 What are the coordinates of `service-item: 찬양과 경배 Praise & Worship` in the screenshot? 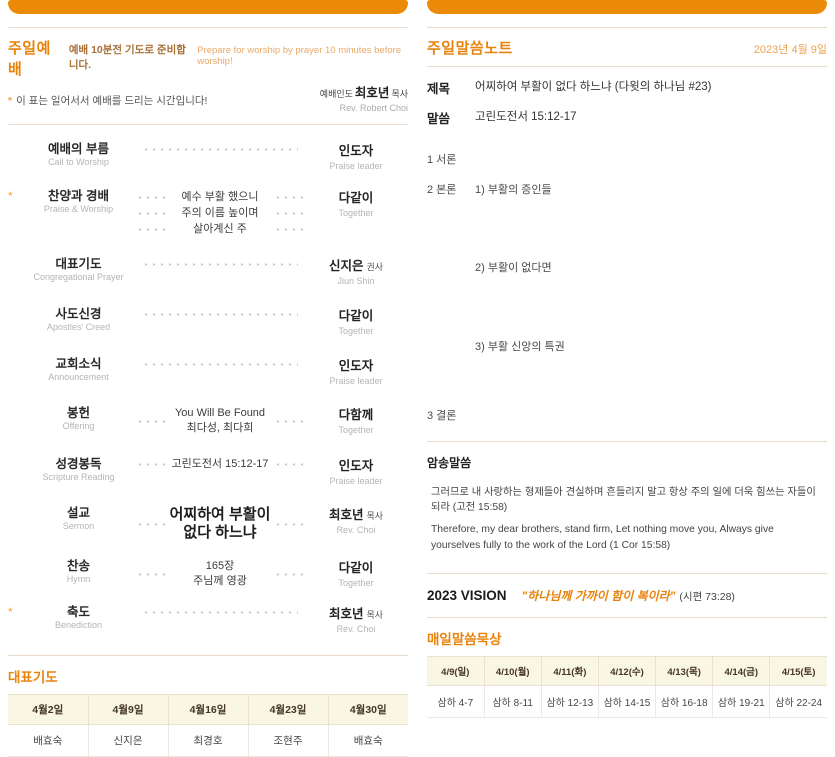 It's located at (78, 202).